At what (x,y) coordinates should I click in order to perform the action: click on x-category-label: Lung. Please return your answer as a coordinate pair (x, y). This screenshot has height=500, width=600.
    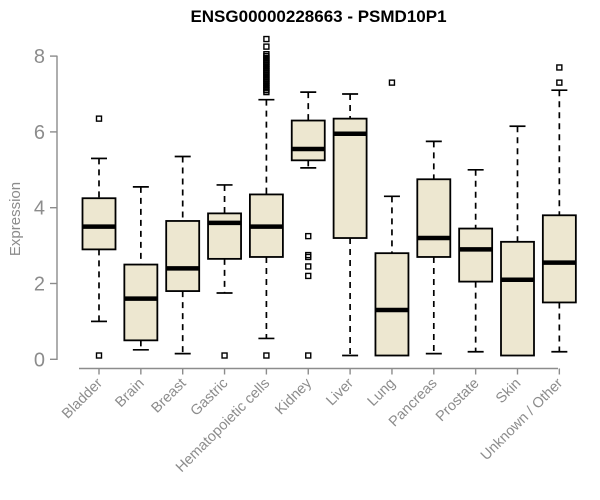
    Looking at the image, I should click on (382, 393).